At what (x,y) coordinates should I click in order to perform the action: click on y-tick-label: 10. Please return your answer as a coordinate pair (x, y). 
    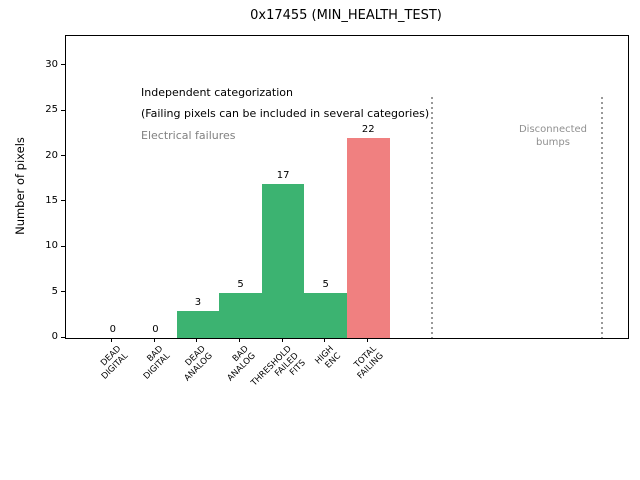
    Looking at the image, I should click on (51, 246).